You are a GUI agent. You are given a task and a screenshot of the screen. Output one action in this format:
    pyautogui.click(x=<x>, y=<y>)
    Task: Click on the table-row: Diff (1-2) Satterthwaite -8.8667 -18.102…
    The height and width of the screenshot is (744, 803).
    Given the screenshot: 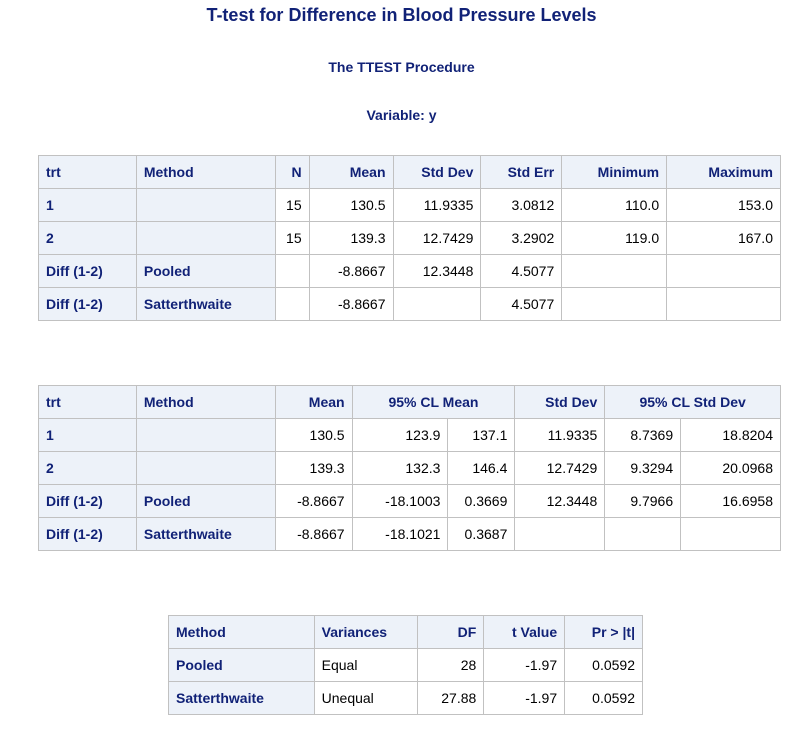 What is the action you would take?
    pyautogui.click(x=409, y=534)
    